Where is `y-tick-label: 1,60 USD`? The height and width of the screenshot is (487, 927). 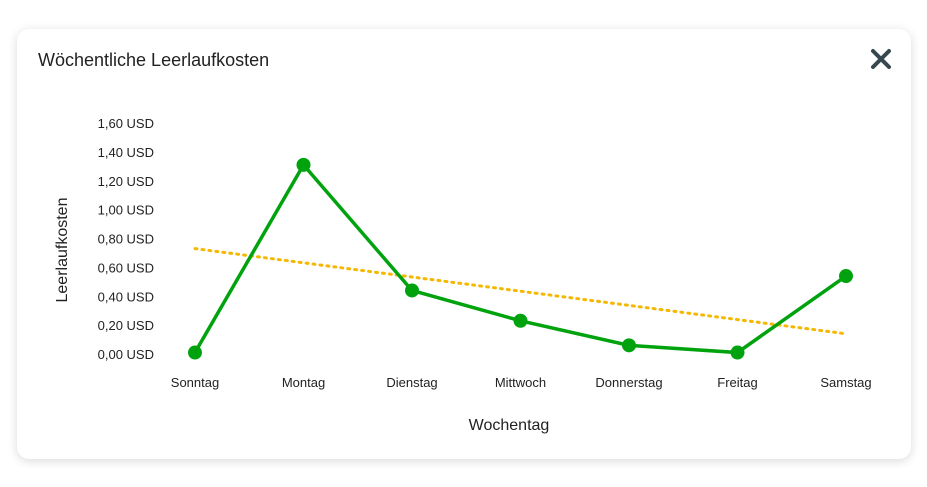
y-tick-label: 1,60 USD is located at coordinates (126, 123).